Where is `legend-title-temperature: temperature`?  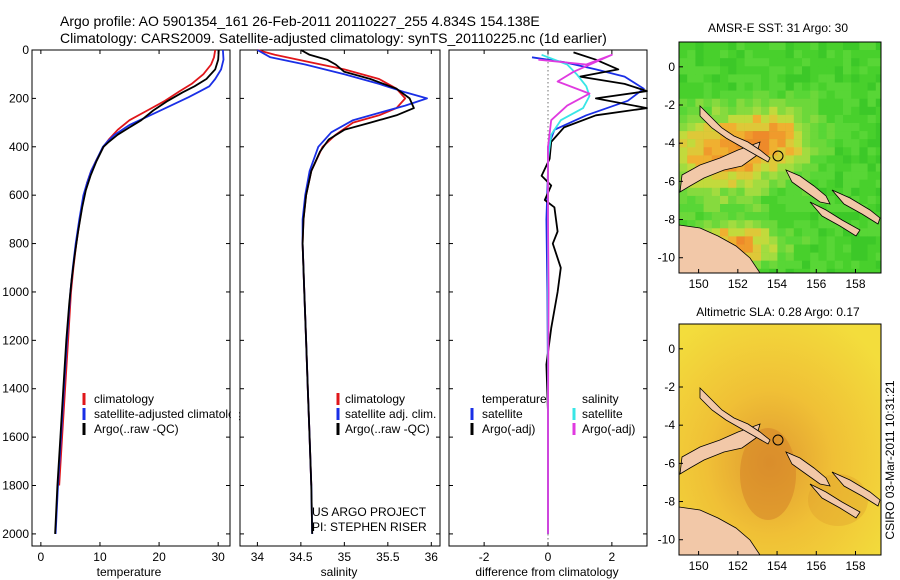
legend-title-temperature: temperature is located at coordinates (514, 399).